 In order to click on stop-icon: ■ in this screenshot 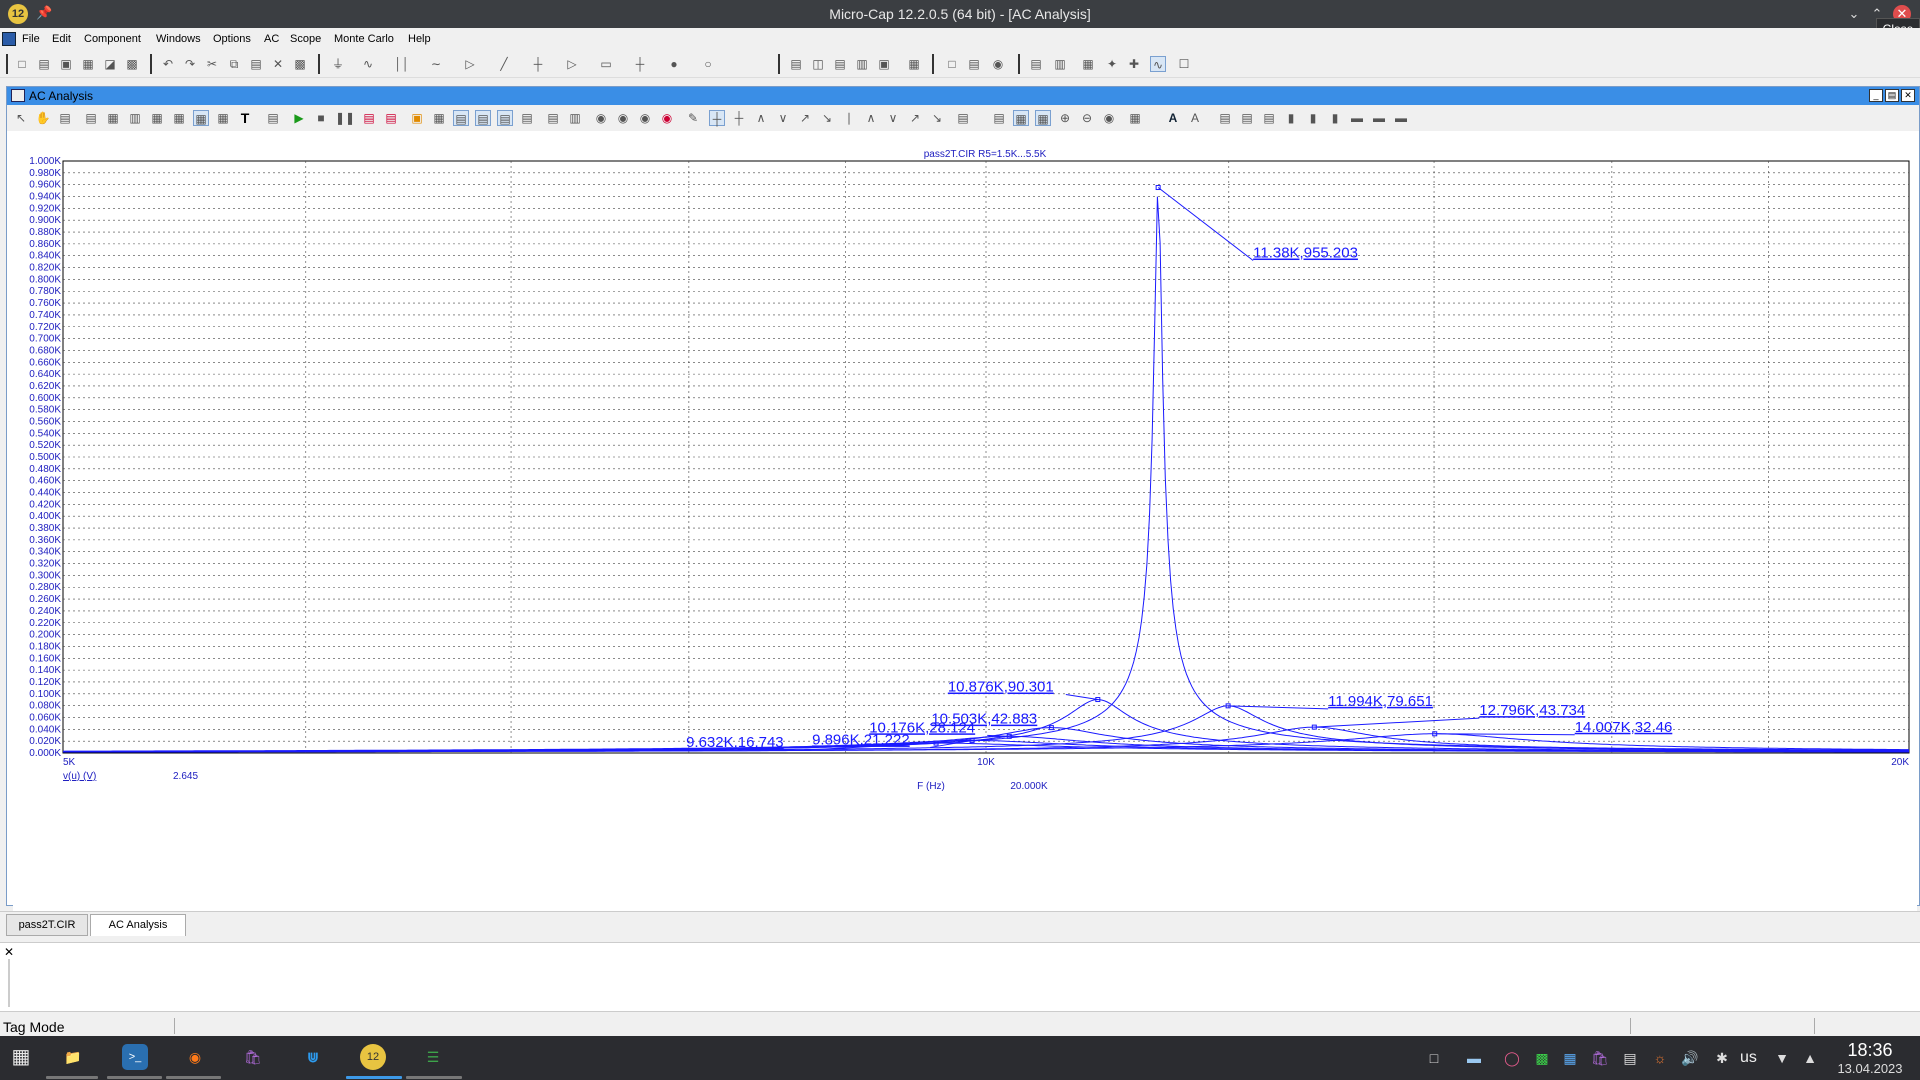, I will do `click(321, 118)`.